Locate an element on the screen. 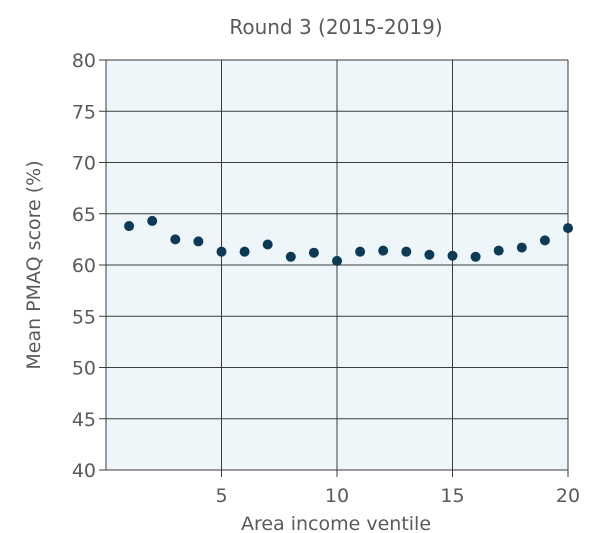  x-tick-label: 10 is located at coordinates (337, 496).